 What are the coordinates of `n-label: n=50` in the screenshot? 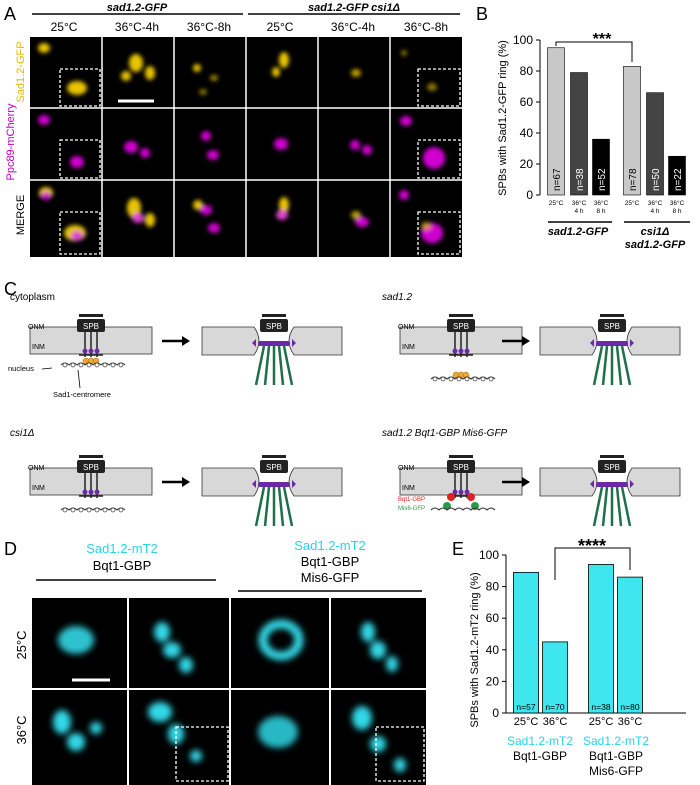 It's located at (656, 179).